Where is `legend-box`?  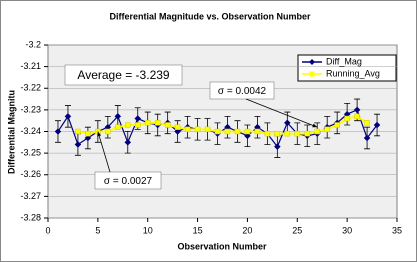 legend-box is located at coordinates (347, 68).